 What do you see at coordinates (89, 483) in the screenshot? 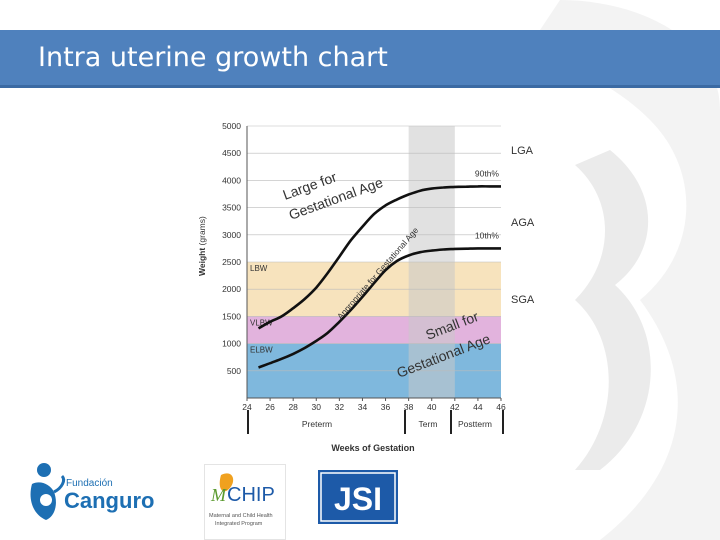
I see `canguro-small-text: Fundación` at bounding box center [89, 483].